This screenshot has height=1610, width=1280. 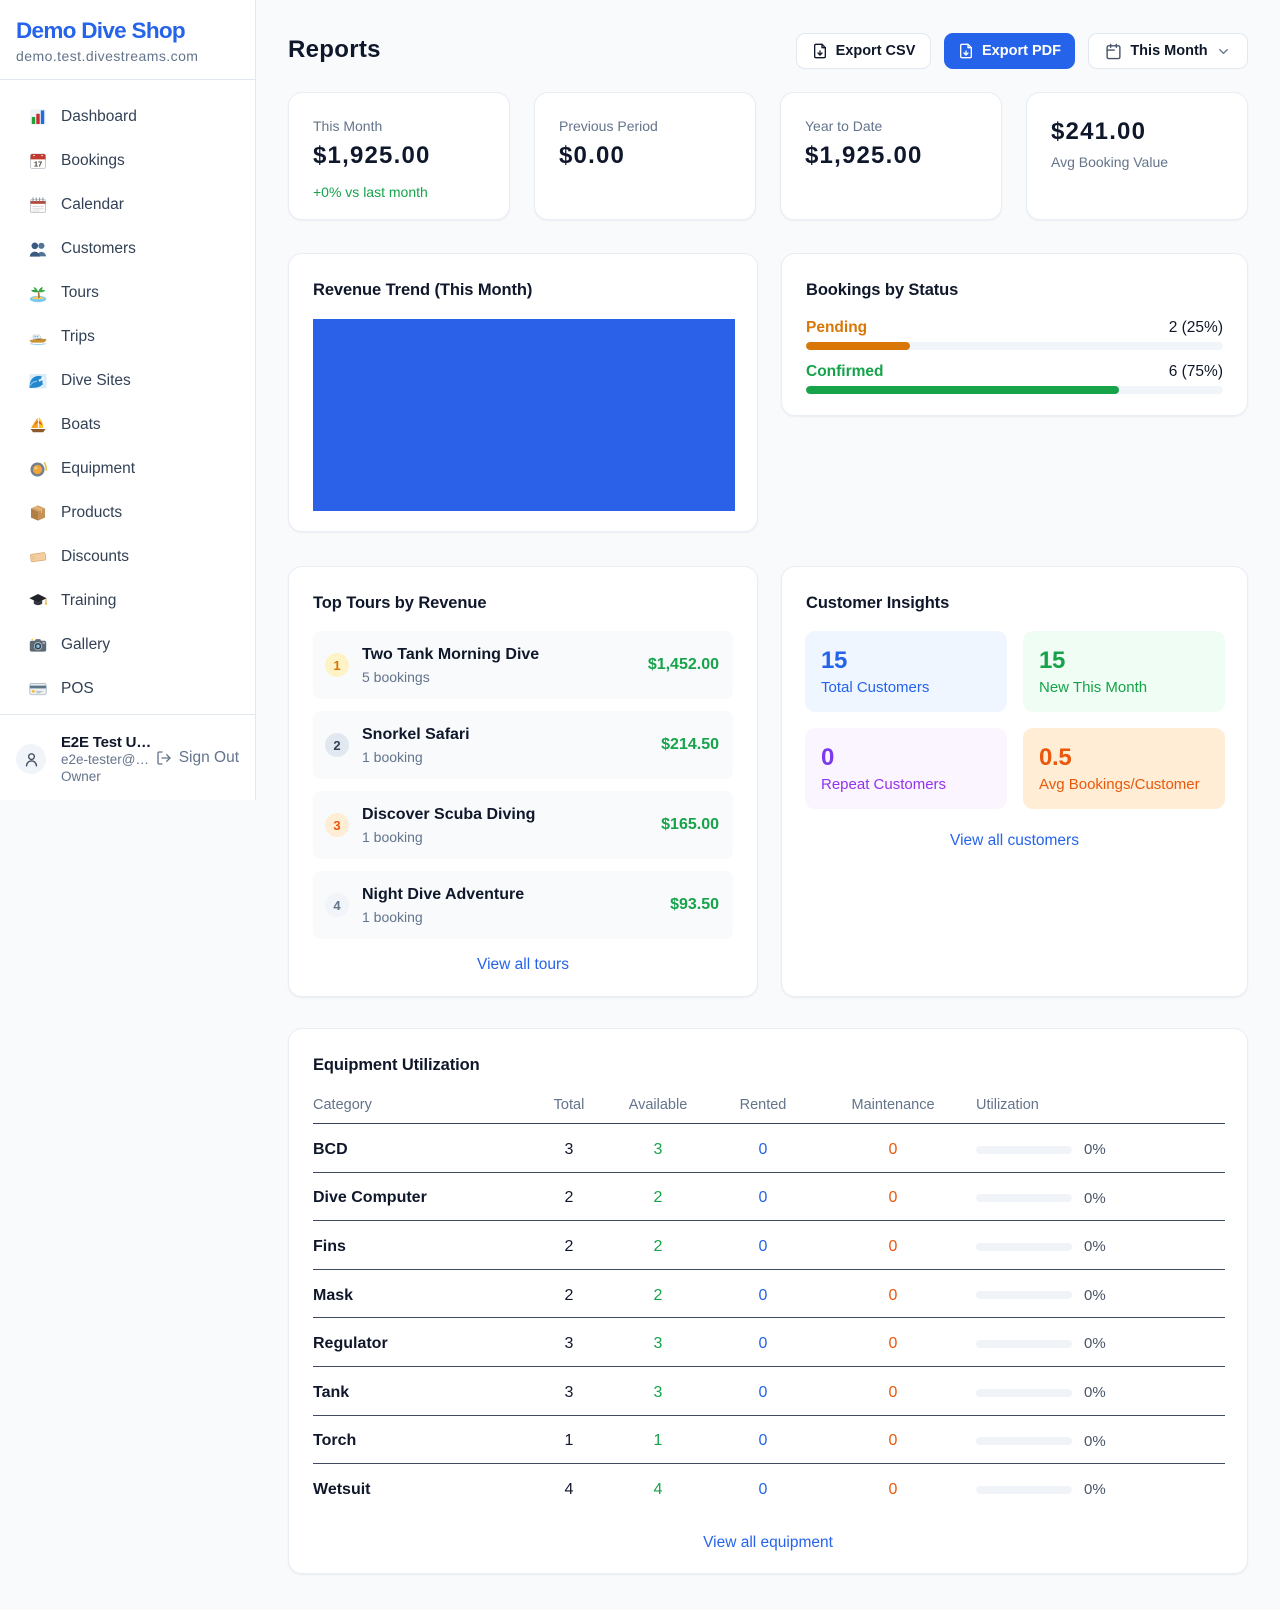 What do you see at coordinates (38, 164) in the screenshot?
I see `svg-text: 17` at bounding box center [38, 164].